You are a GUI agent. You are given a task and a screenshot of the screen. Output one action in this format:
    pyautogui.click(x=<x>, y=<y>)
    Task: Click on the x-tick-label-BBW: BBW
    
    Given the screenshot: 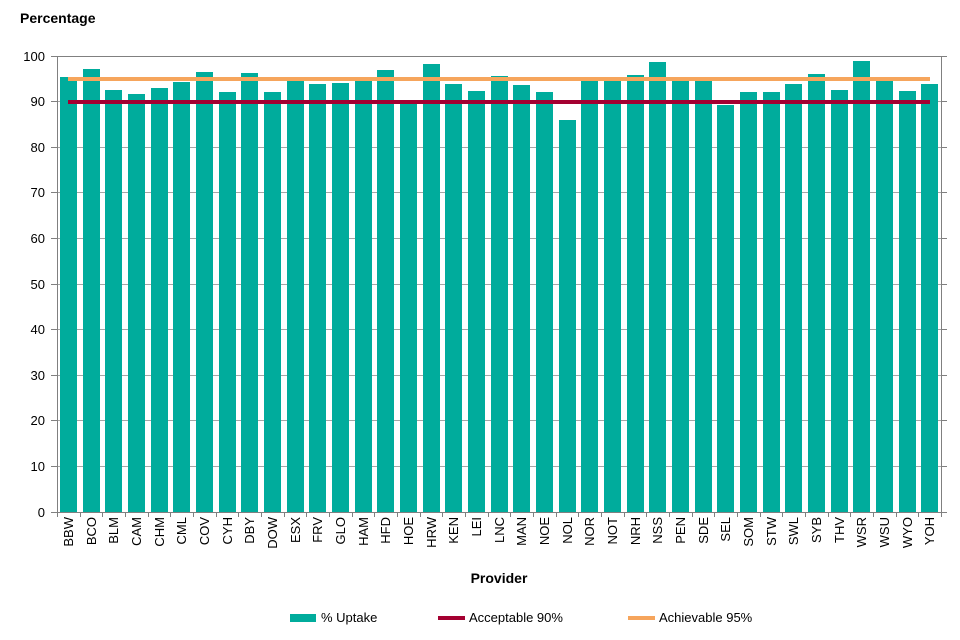 What is the action you would take?
    pyautogui.click(x=68, y=532)
    